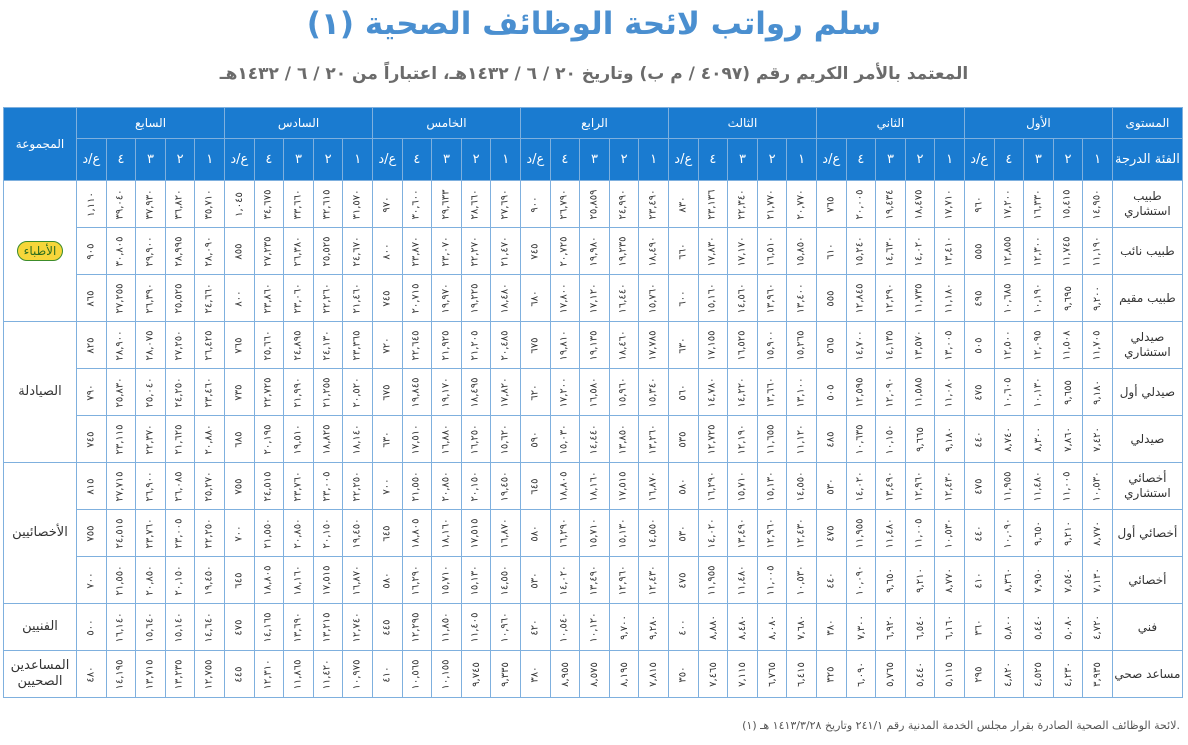 The height and width of the screenshot is (745, 1188). I want to click on salary-value: ٢٣,٠٠٥, so click(327, 486).